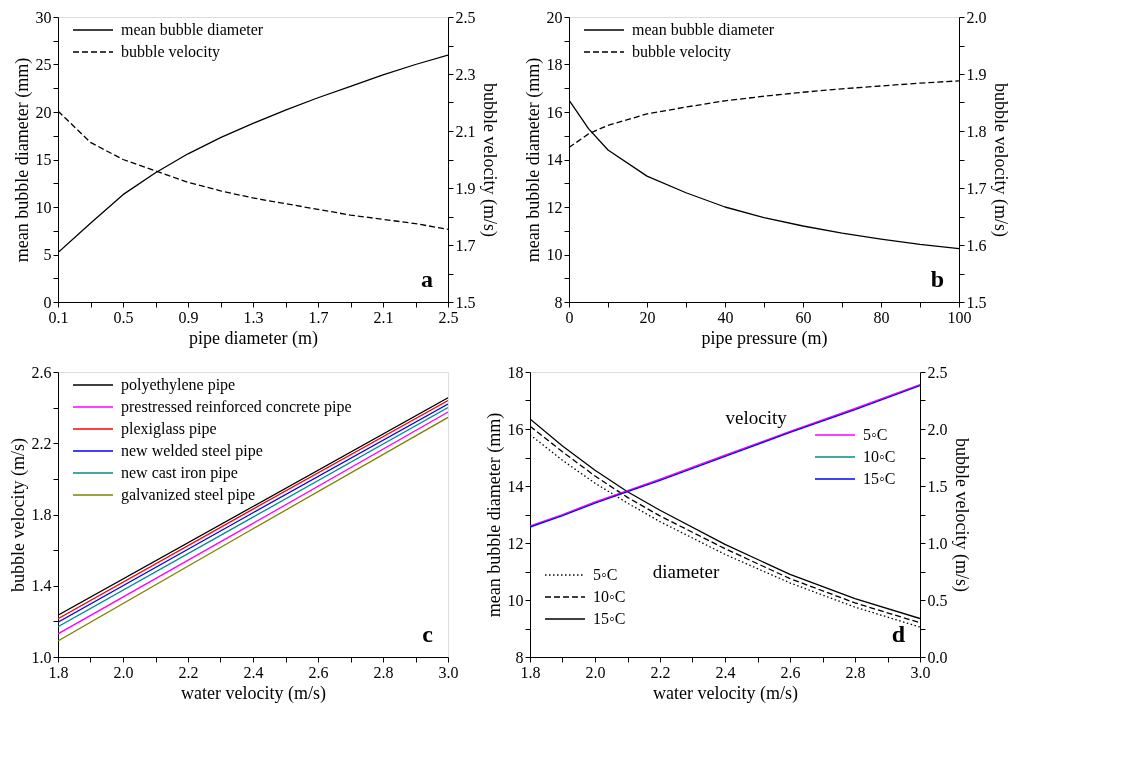 Image resolution: width=1131 pixels, height=765 pixels. Describe the element at coordinates (47, 302) in the screenshot. I see `y-tick-label: 0` at that location.